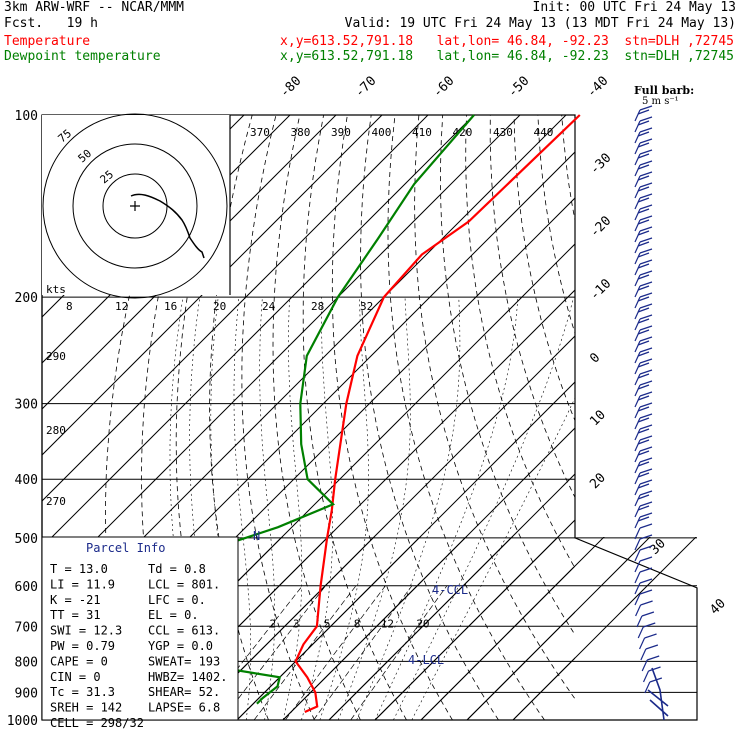 Image resolution: width=740 pixels, height=740 pixels. Describe the element at coordinates (187, 677) in the screenshot. I see `parcel-row-right: HWBZ= 1402.` at that location.